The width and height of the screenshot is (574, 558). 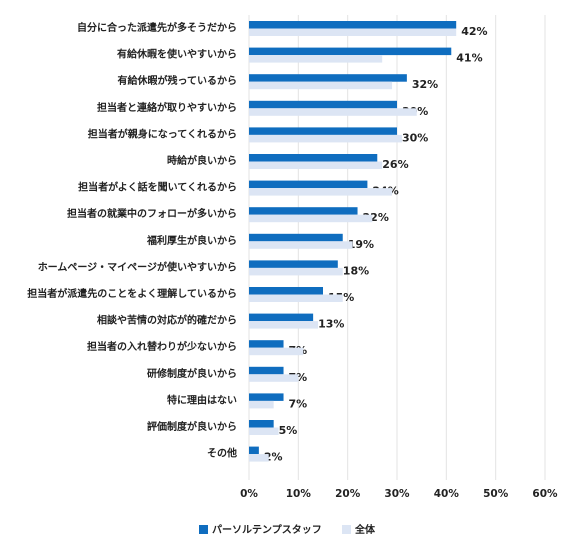 What do you see at coordinates (299, 494) in the screenshot?
I see `x-tick-label: 10%` at bounding box center [299, 494].